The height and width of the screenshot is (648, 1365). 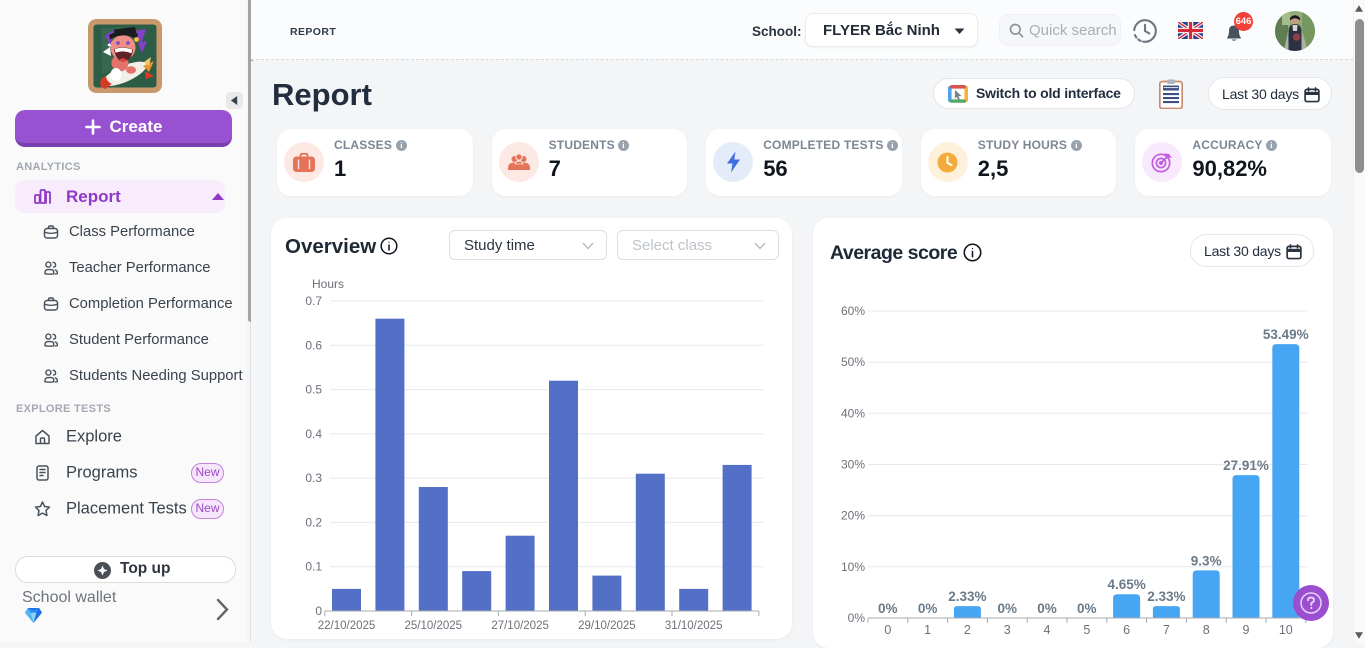 I want to click on svg-text: 0.3, so click(x=313, y=478).